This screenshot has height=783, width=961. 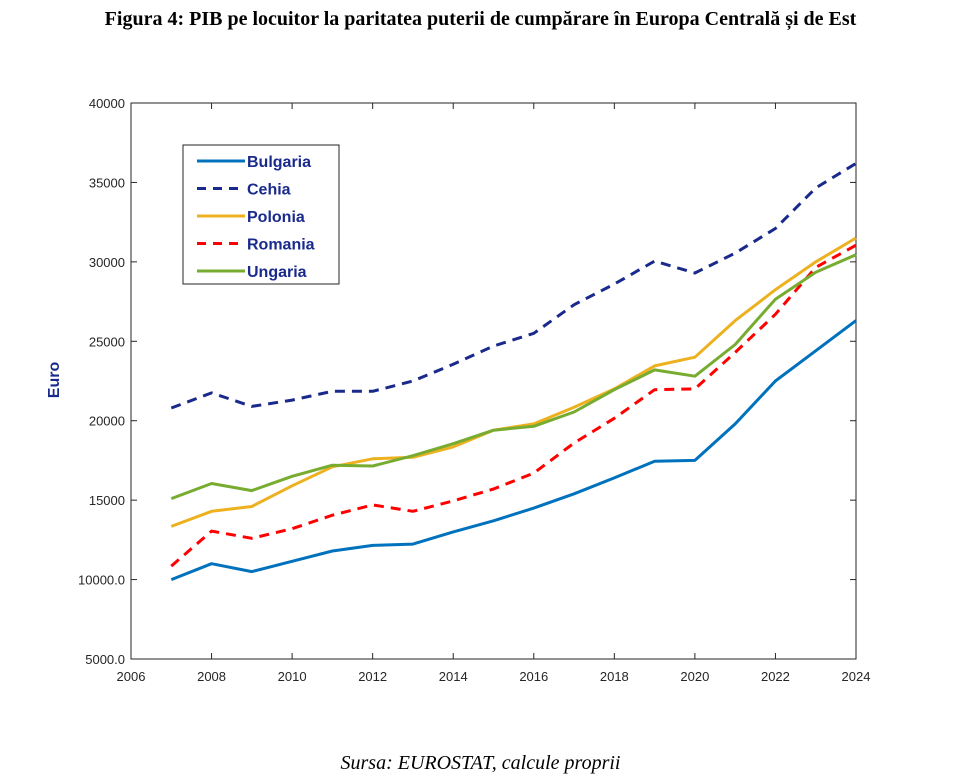 I want to click on y-tick-label: 15000, so click(x=107, y=500).